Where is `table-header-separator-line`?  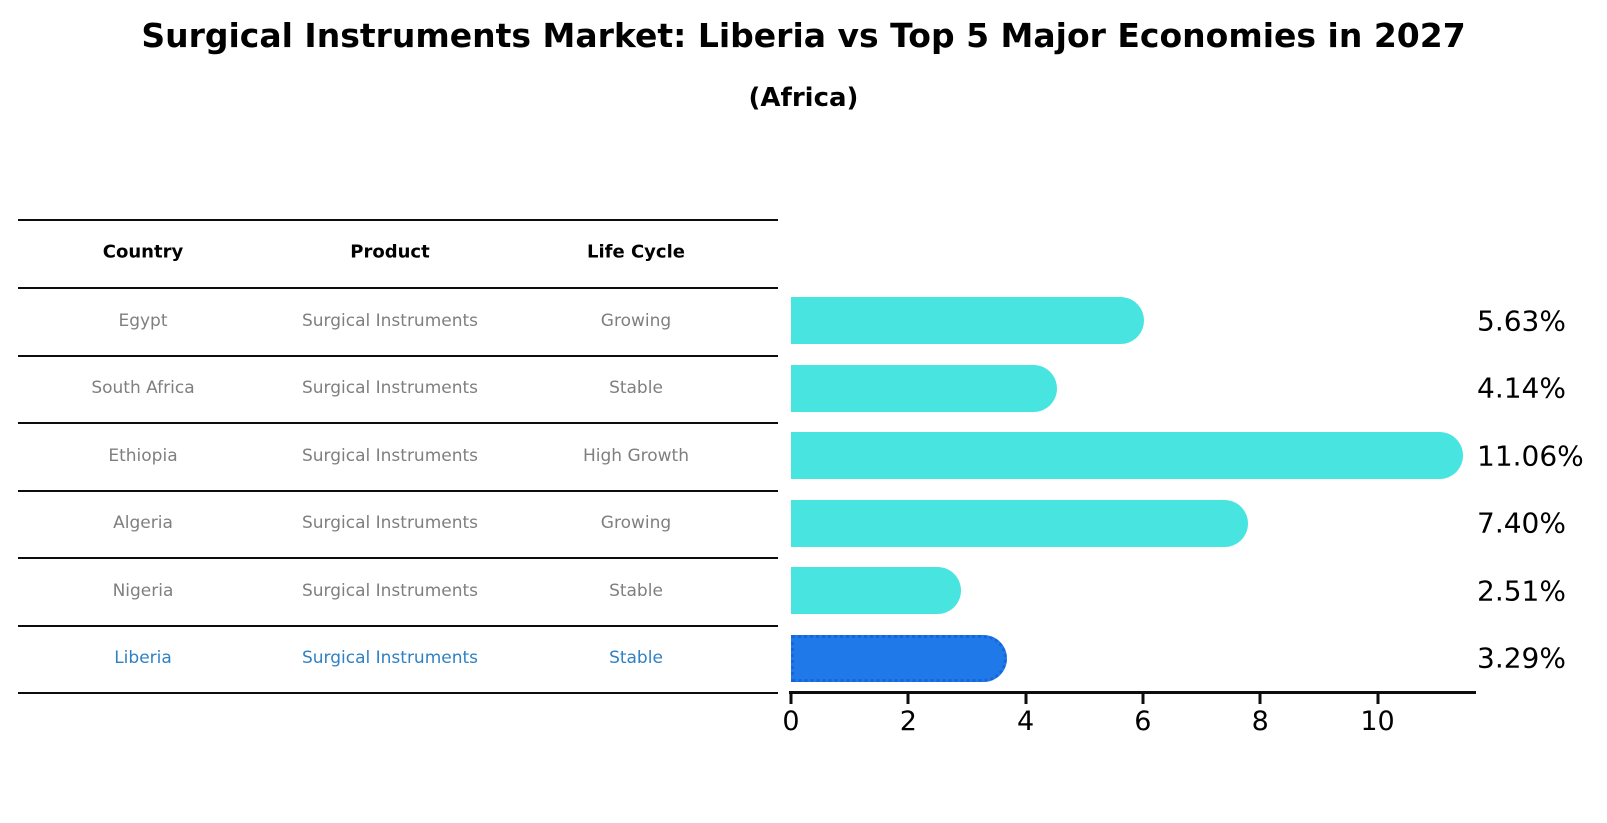 table-header-separator-line is located at coordinates (398, 288).